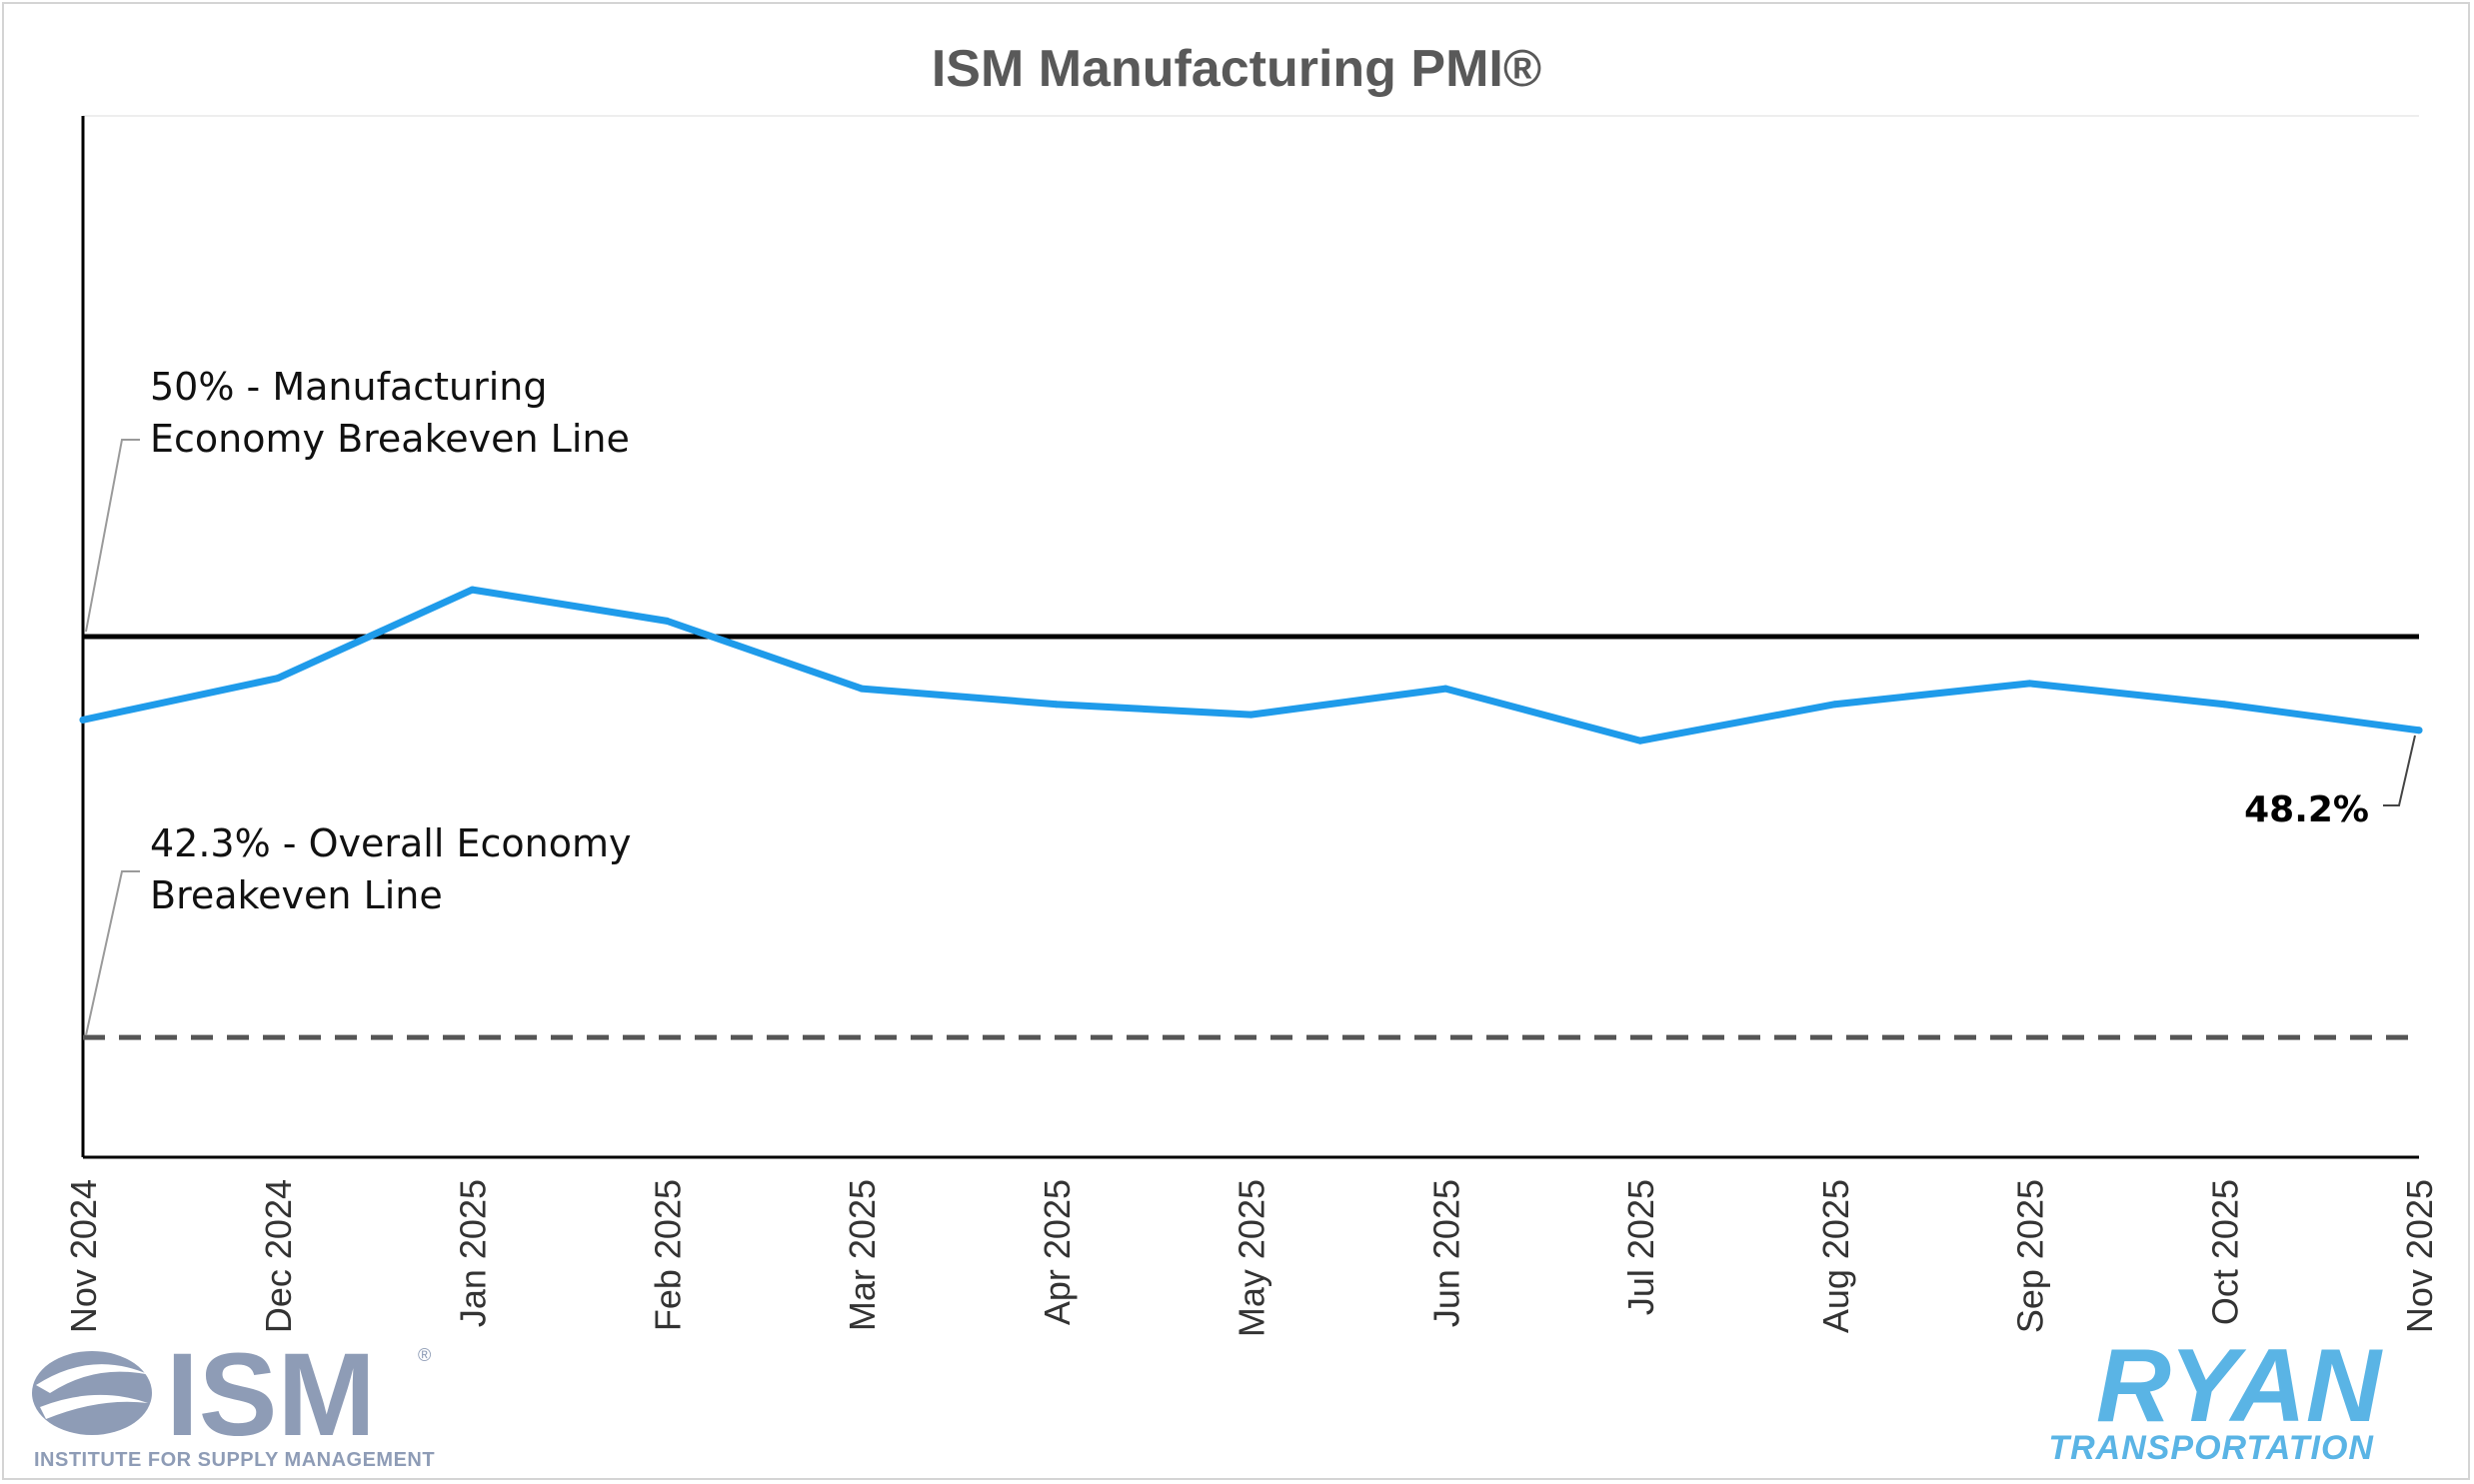 The image size is (2474, 1484). Describe the element at coordinates (1835, 705) in the screenshot. I see `data-point-aug-2025` at that location.